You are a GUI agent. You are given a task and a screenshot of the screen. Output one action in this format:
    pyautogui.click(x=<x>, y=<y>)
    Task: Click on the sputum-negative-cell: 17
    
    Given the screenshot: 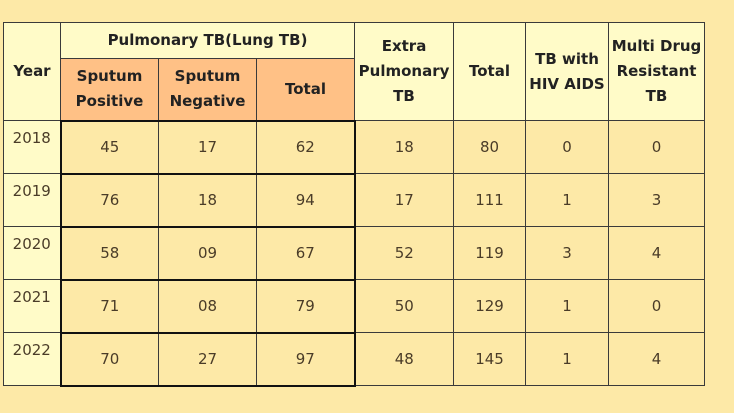 What is the action you would take?
    pyautogui.click(x=207, y=146)
    